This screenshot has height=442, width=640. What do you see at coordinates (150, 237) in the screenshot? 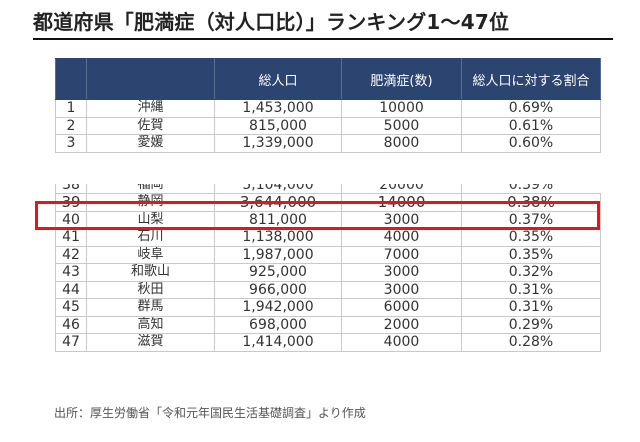
I see `cell-prefecture: 石川` at bounding box center [150, 237].